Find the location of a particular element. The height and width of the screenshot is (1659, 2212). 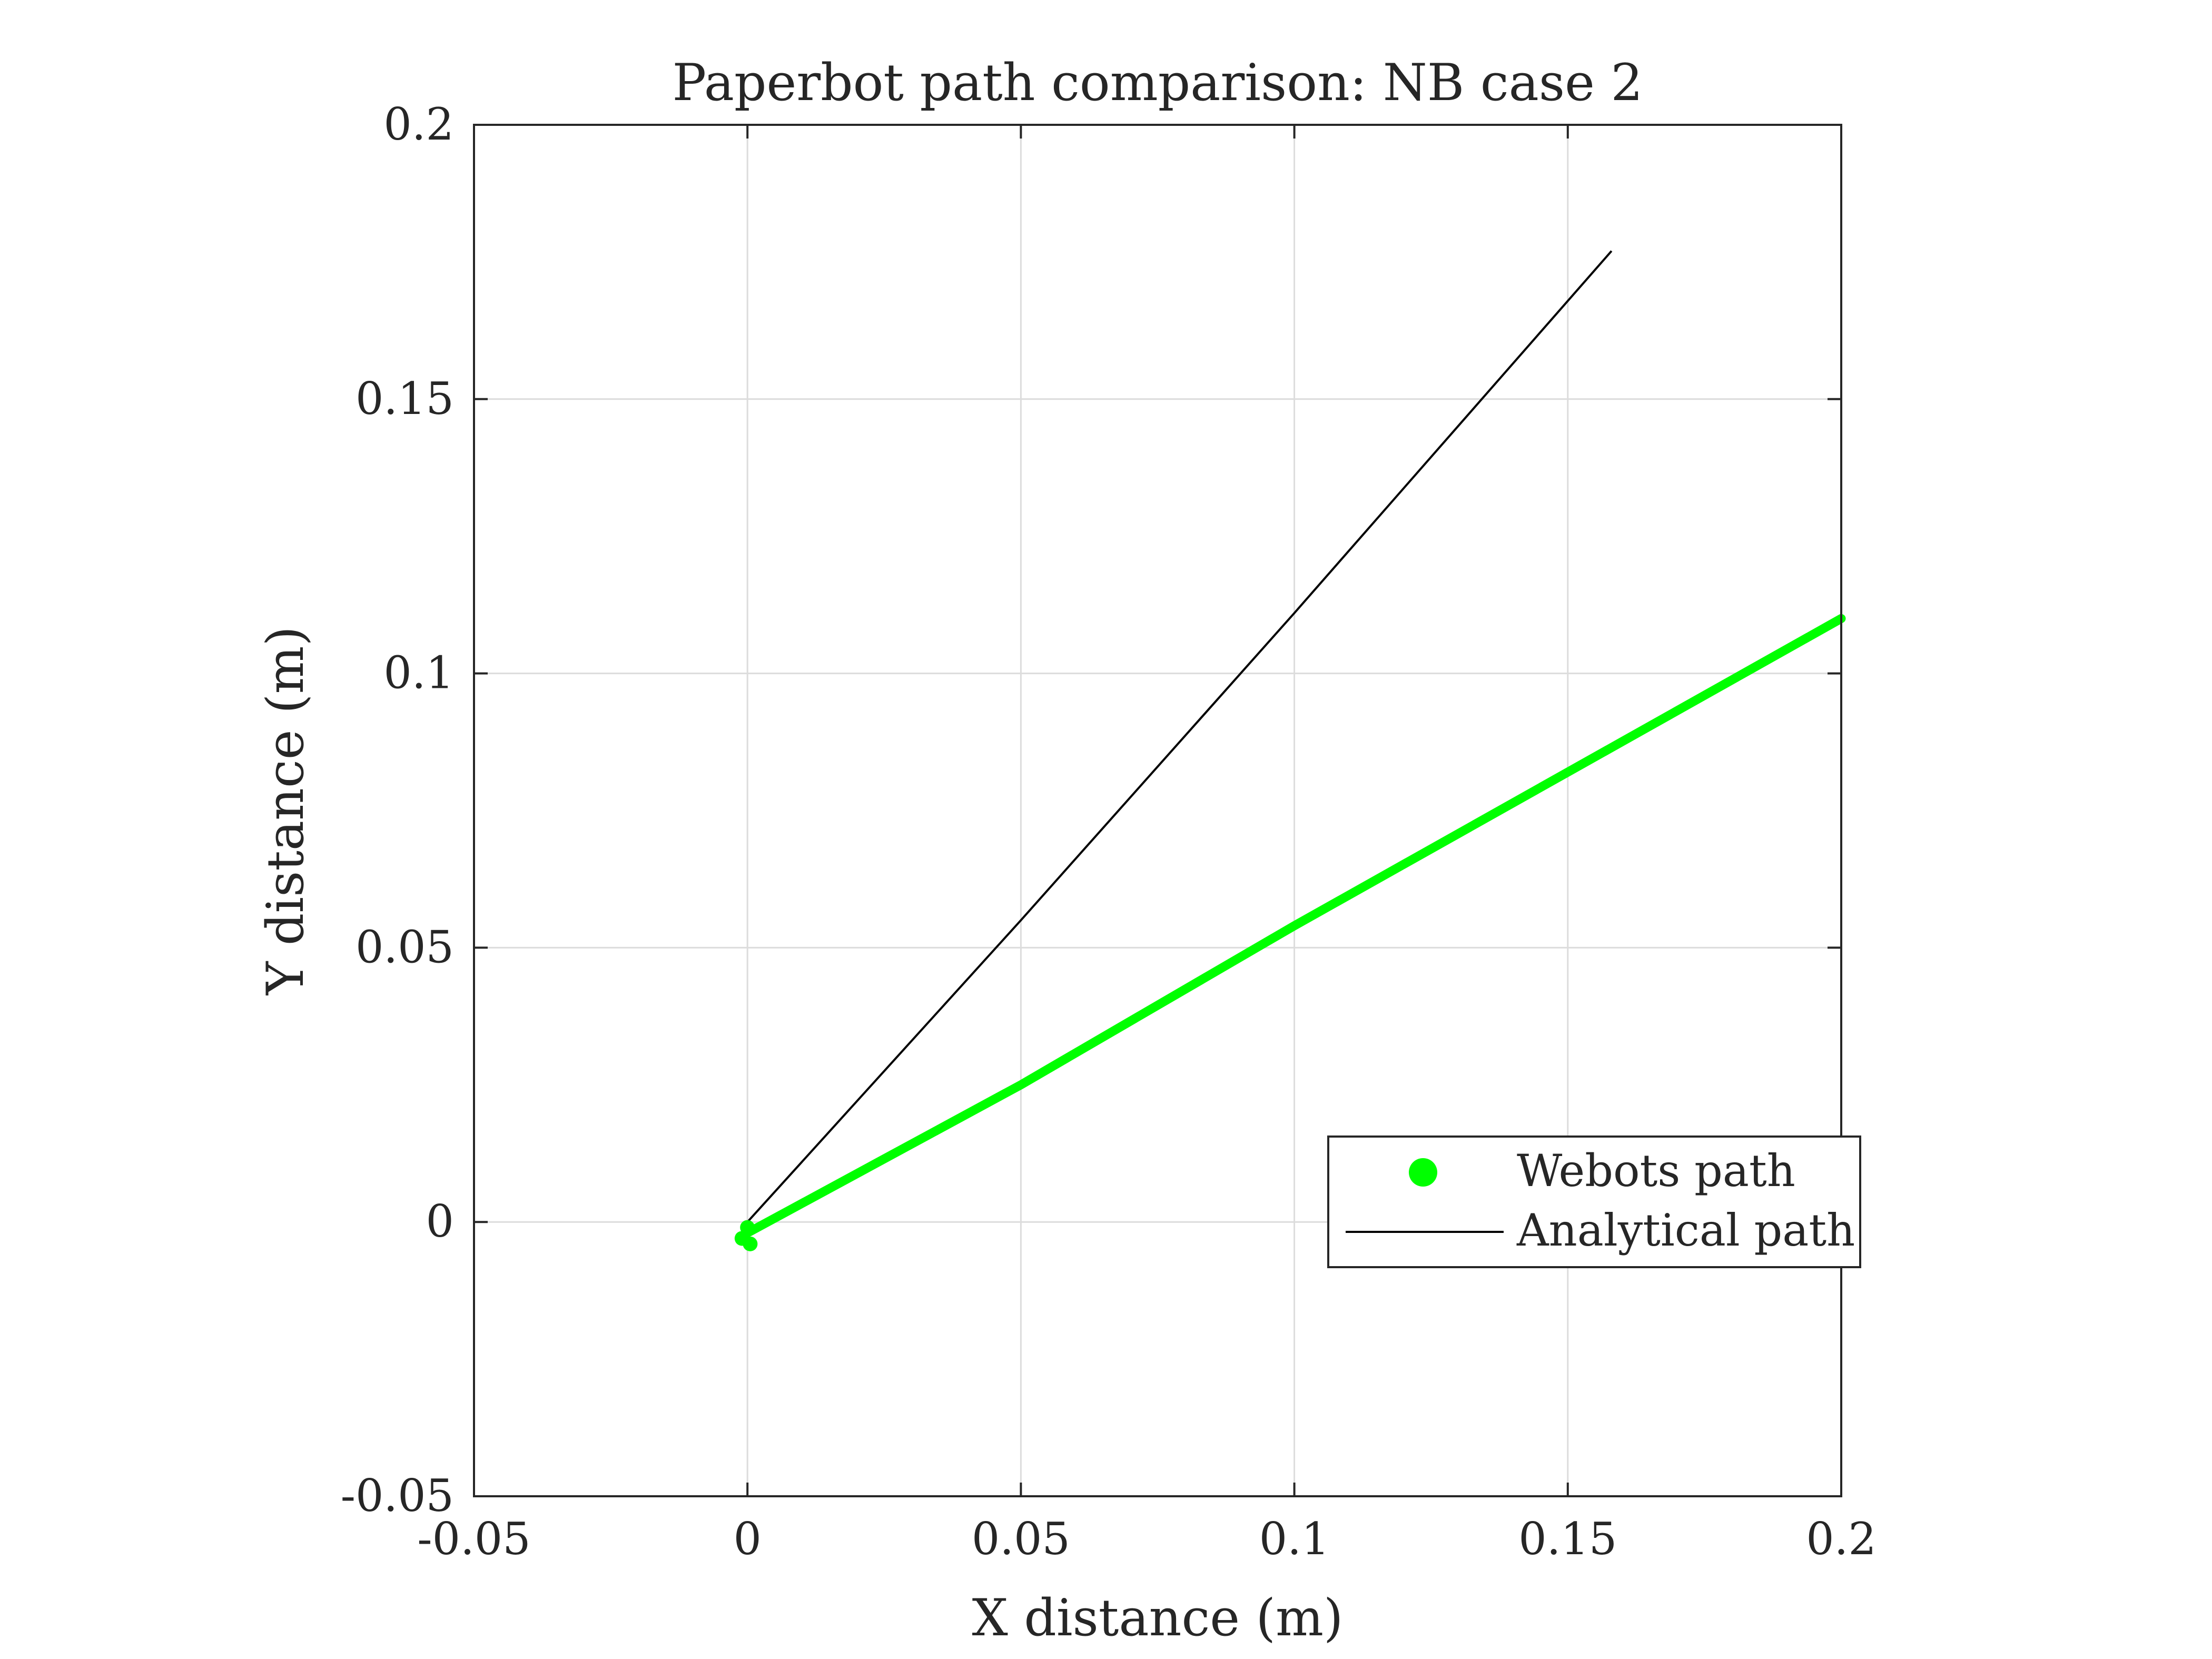

legend-webots-label: Webots path is located at coordinates (1656, 1171).